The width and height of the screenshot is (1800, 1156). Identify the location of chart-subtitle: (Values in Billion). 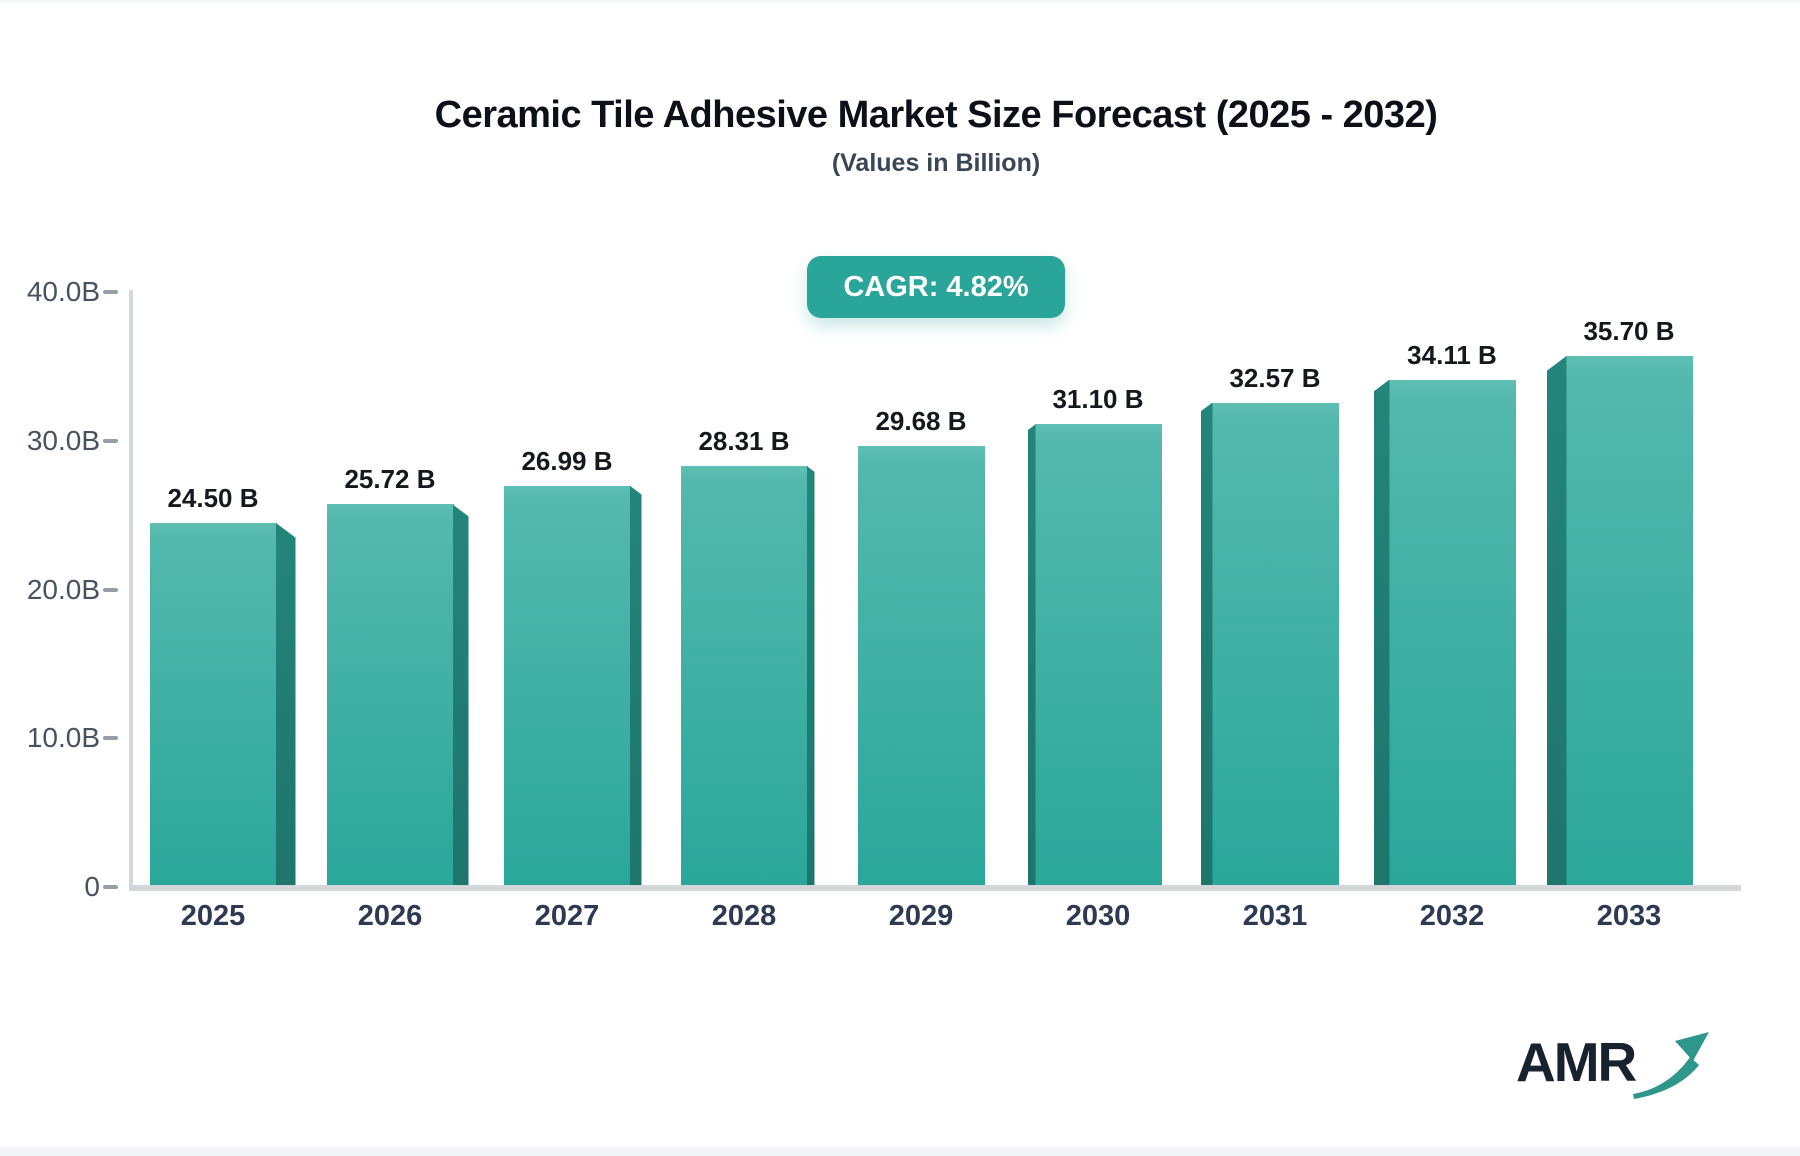
(936, 163).